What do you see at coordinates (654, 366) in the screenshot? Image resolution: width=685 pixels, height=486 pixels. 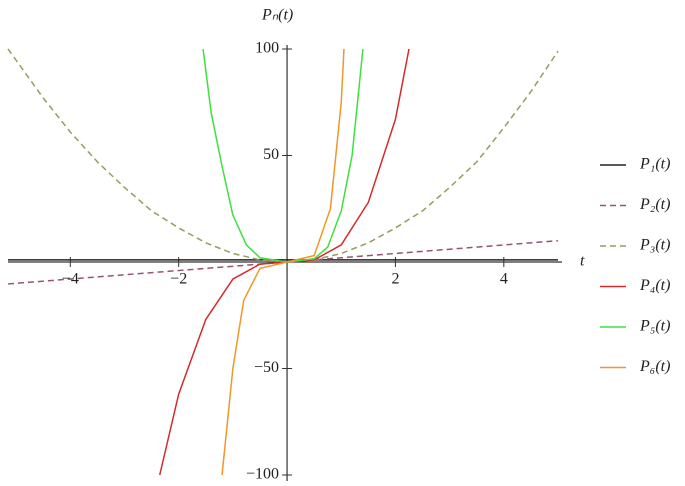 I see `legend-label: P₆(t)` at bounding box center [654, 366].